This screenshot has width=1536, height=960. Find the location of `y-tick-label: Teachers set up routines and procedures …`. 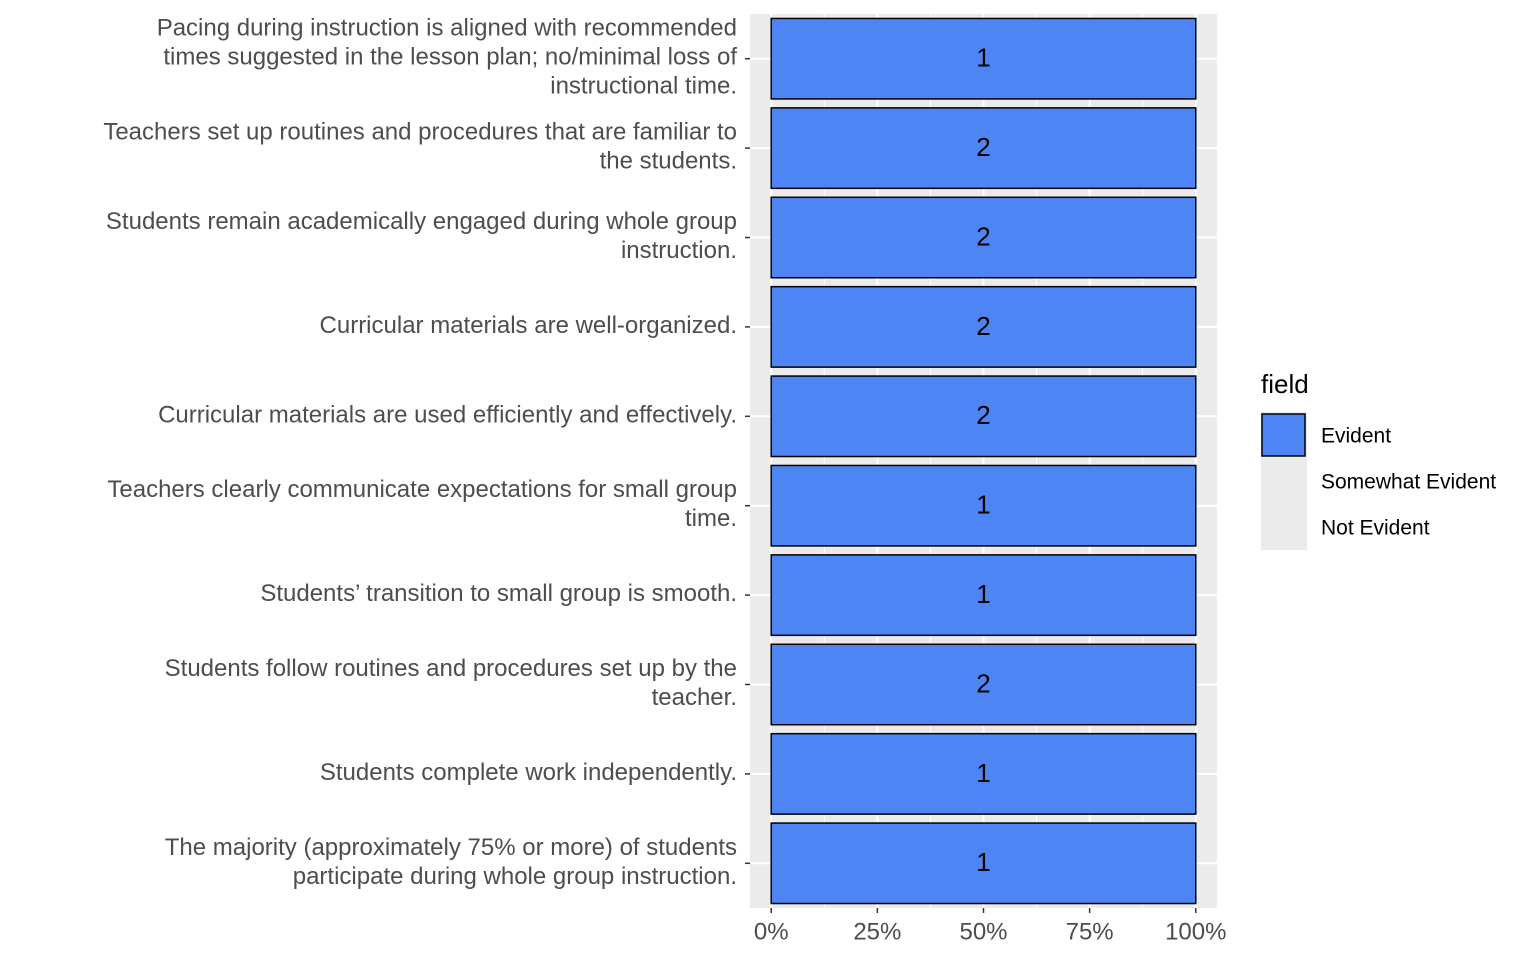

y-tick-label: Teachers set up routines and procedures … is located at coordinates (420, 147).